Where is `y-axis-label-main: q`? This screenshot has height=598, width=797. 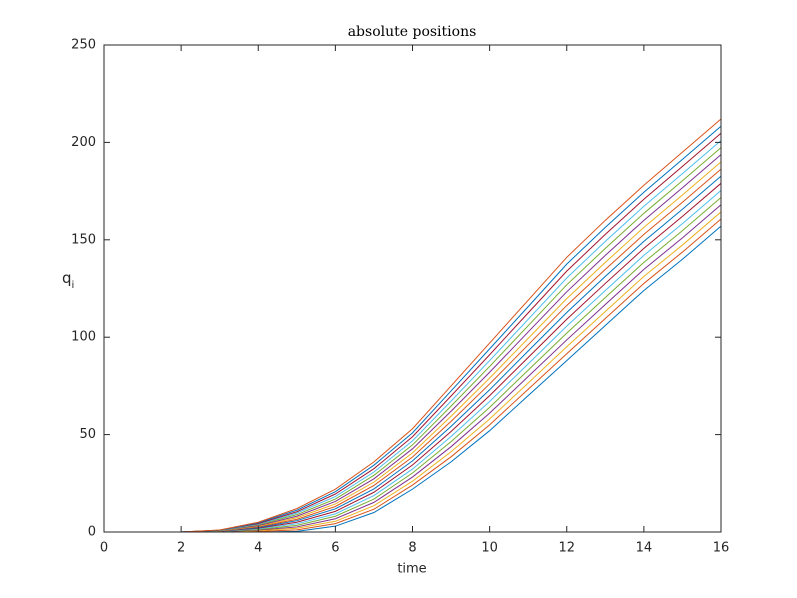
y-axis-label-main: q is located at coordinates (67, 278).